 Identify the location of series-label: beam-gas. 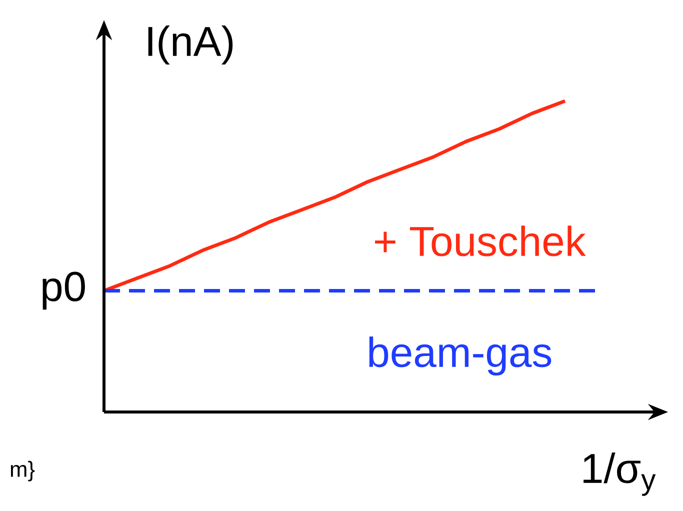
(460, 356).